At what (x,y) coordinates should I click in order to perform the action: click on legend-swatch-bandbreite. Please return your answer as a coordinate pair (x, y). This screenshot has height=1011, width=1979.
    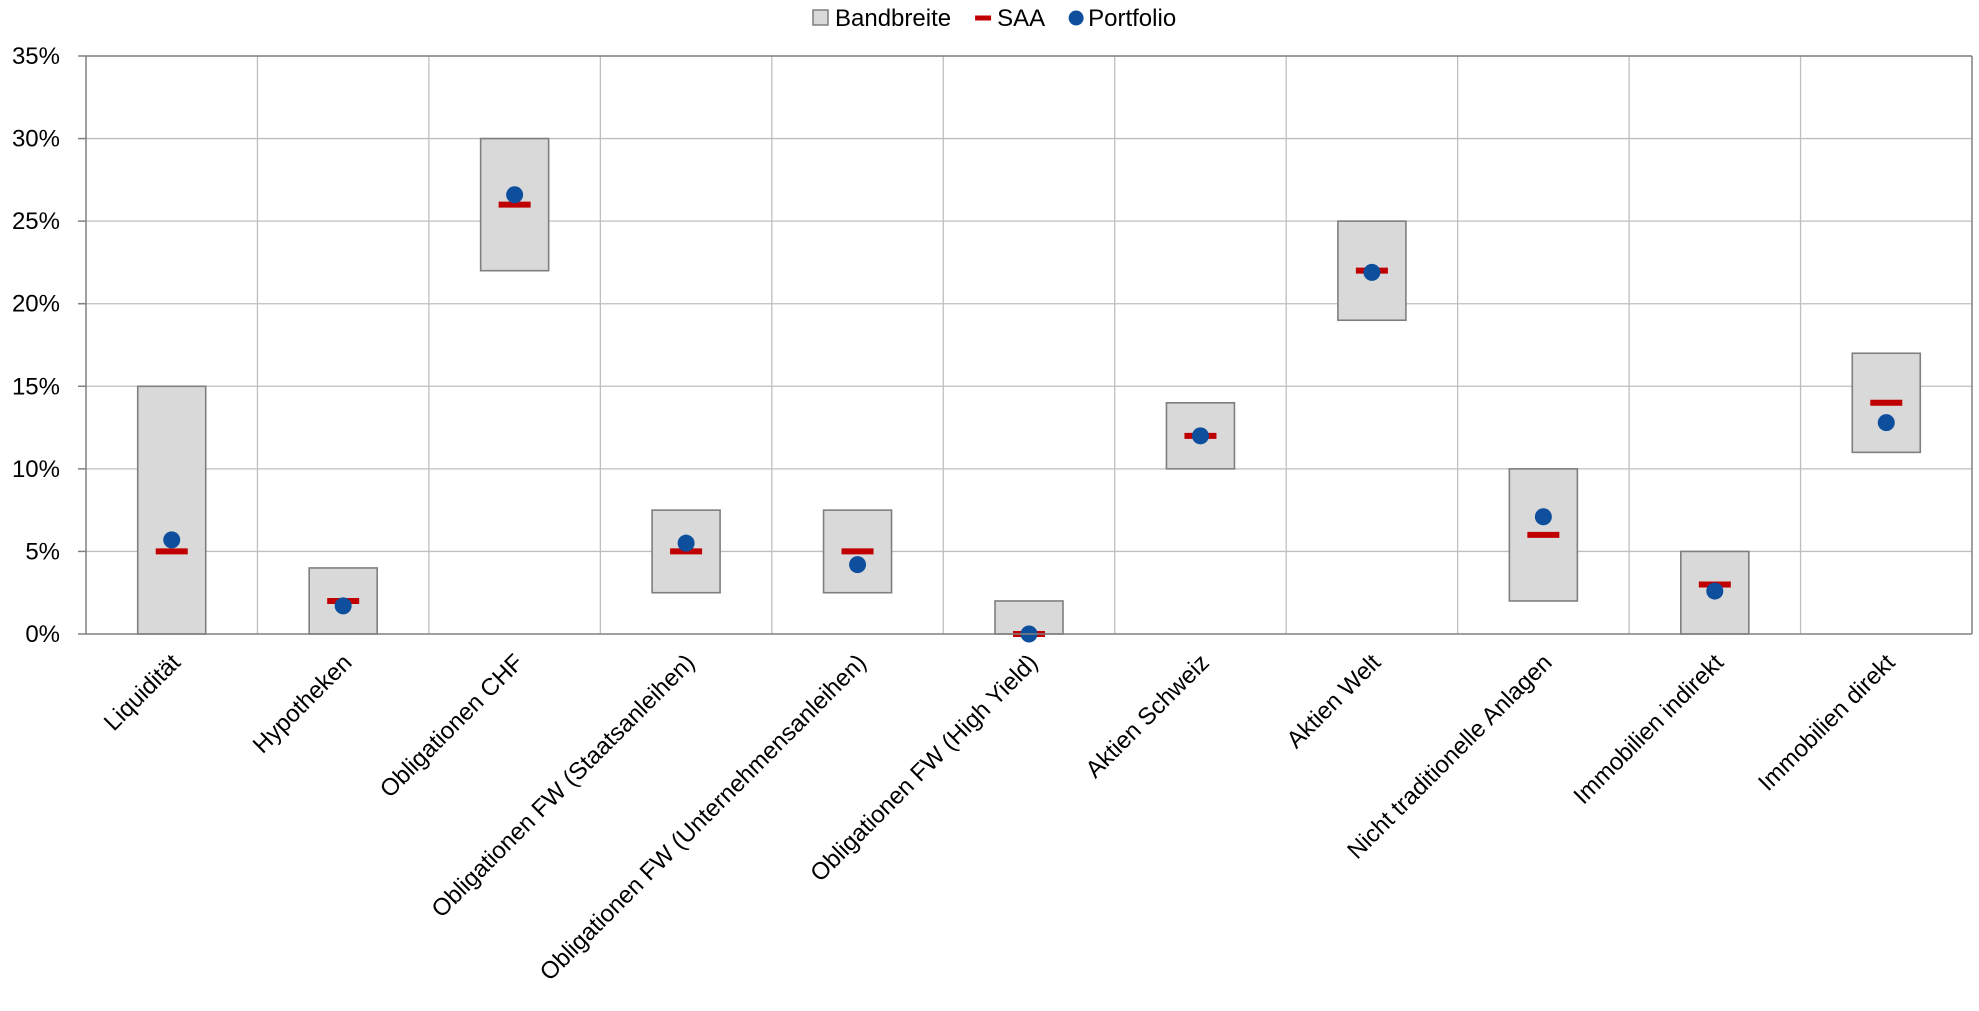
    Looking at the image, I should click on (820, 17).